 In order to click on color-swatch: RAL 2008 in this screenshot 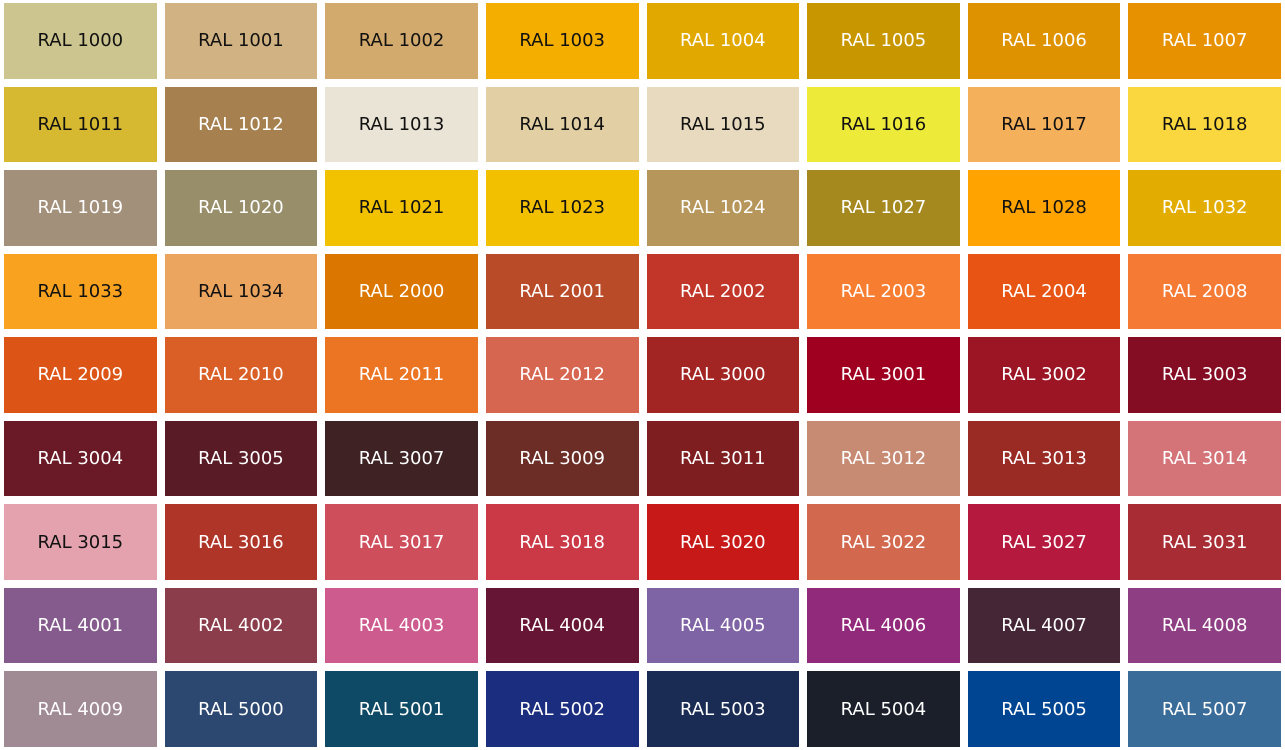, I will do `click(1204, 291)`.